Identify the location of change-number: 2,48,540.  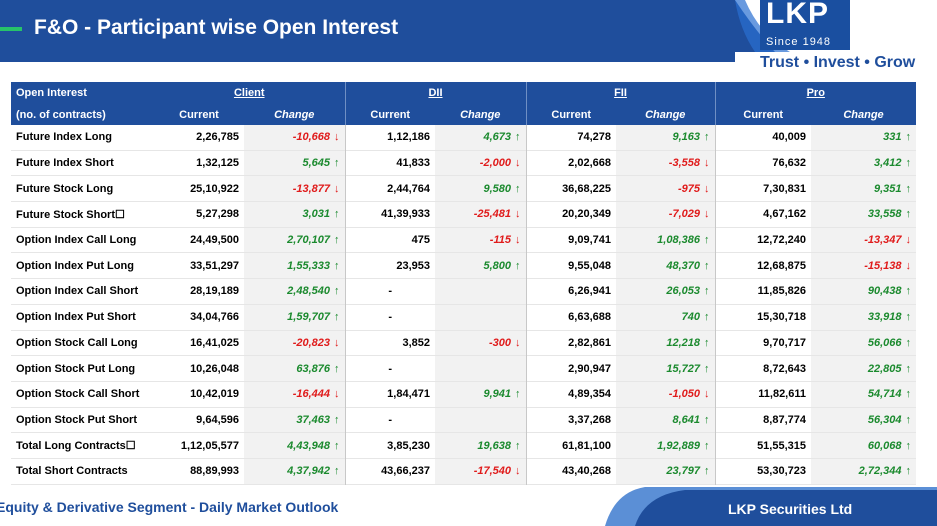
(308, 291).